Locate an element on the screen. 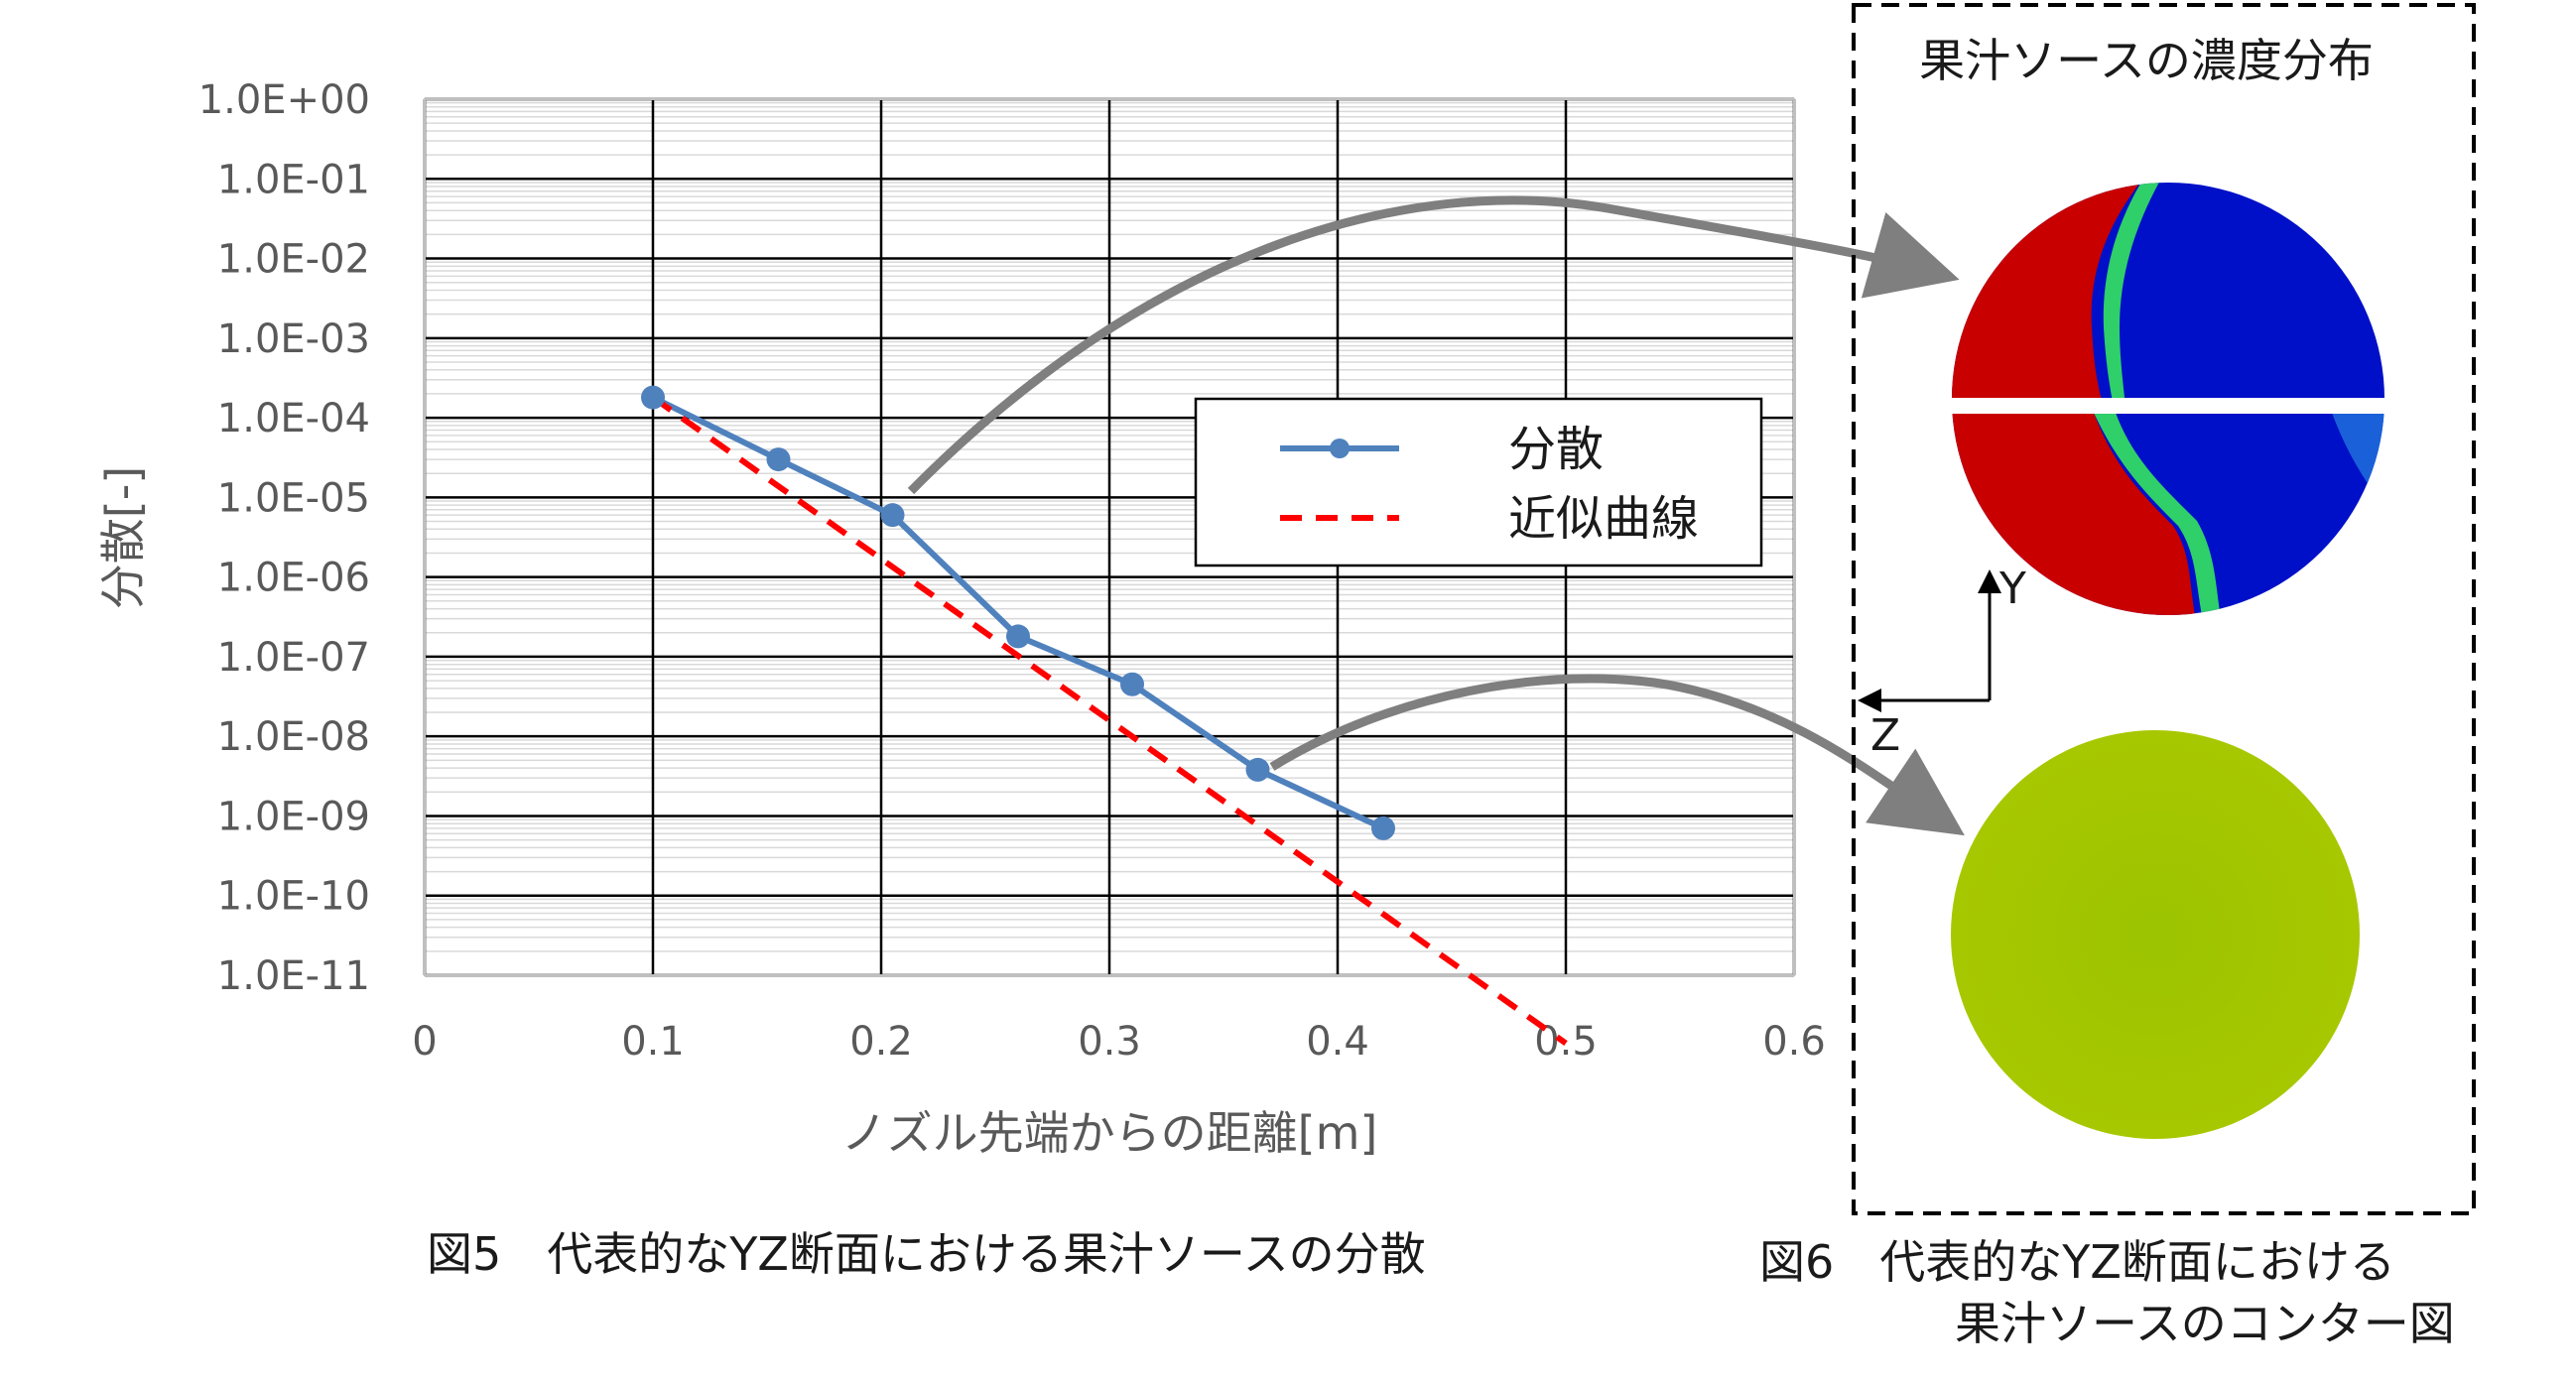  y-tick-label: 1.0E-05 is located at coordinates (293, 498).